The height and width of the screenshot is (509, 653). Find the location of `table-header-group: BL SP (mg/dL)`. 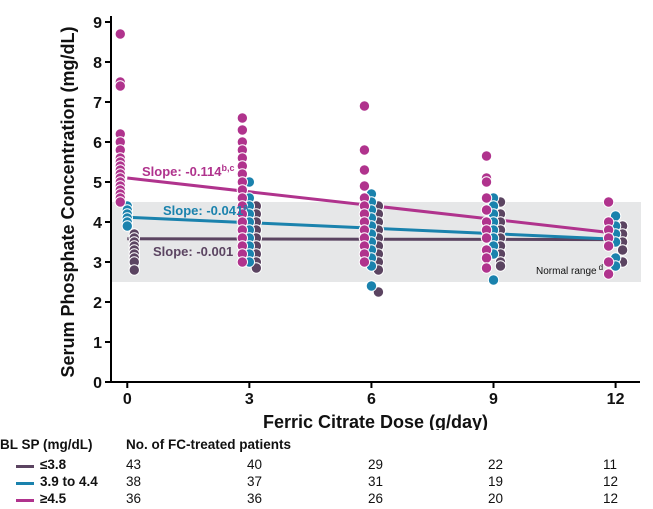

table-header-group: BL SP (mg/dL) is located at coordinates (46, 444).